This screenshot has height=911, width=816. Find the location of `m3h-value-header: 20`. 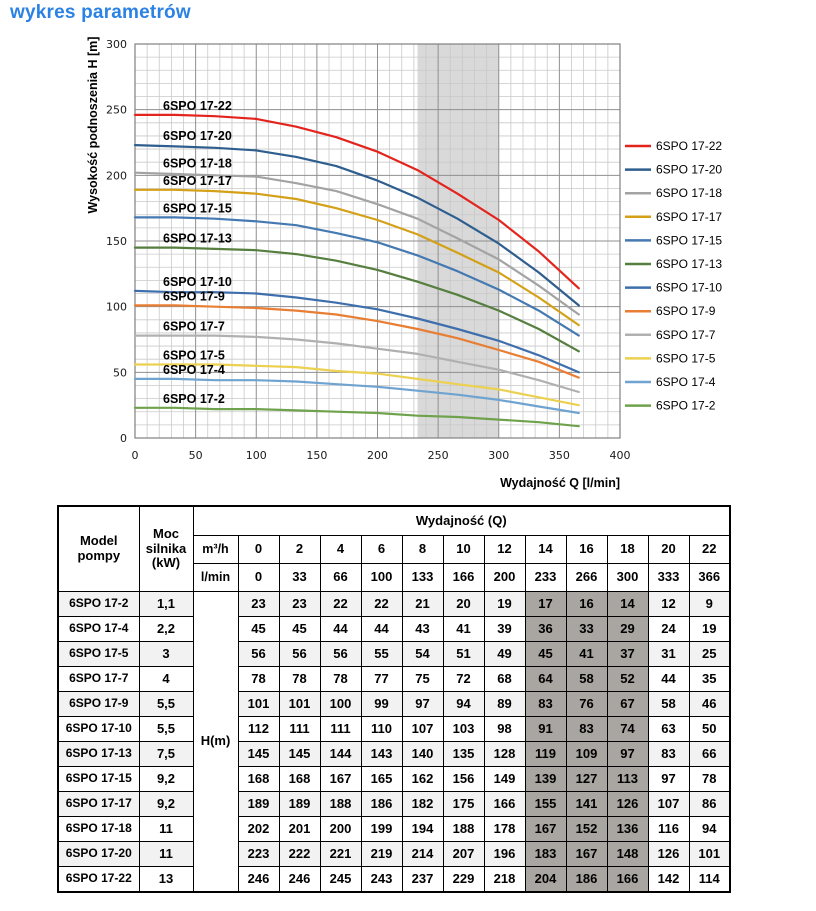

m3h-value-header: 20 is located at coordinates (668, 549).